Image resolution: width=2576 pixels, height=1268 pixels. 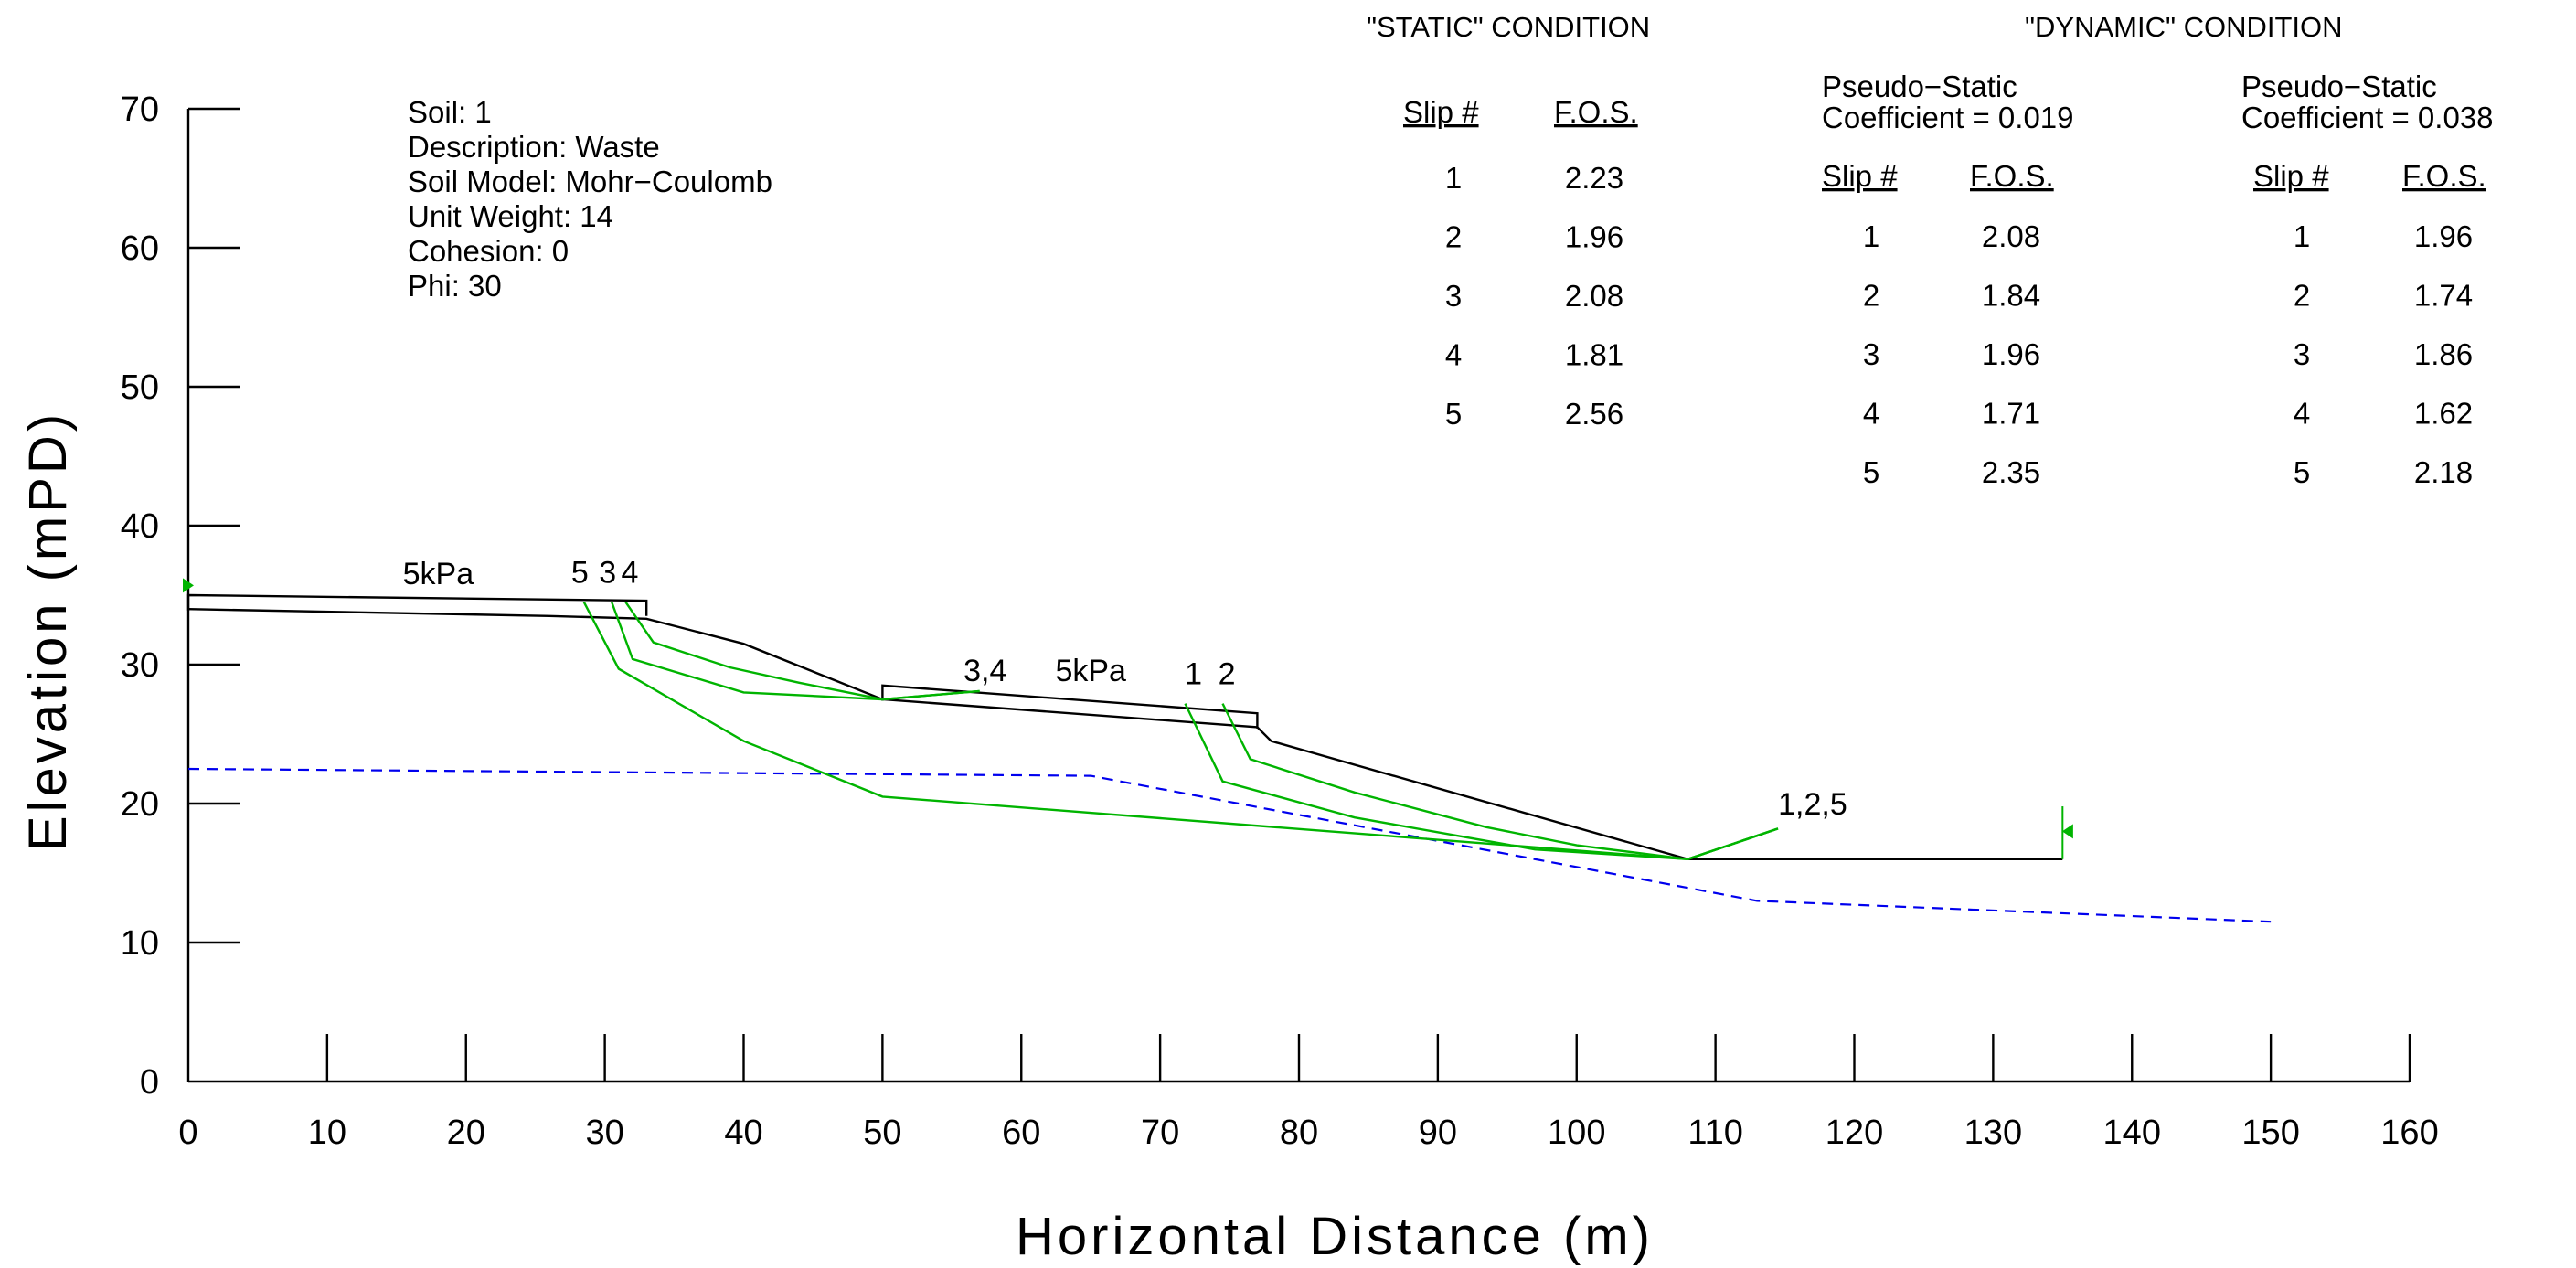 I want to click on left-boundary-marker, so click(x=188, y=585).